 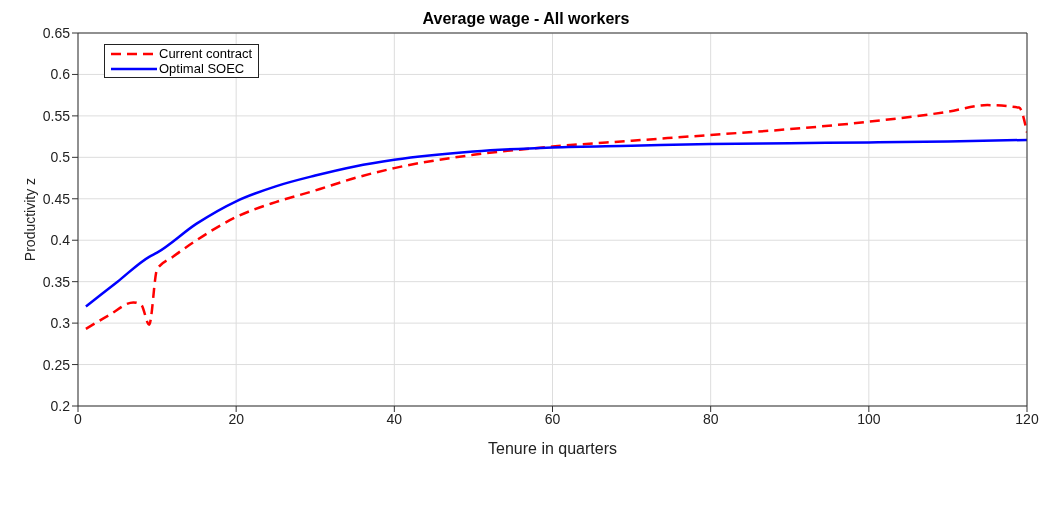 I want to click on y-tick-label: 0.65, so click(x=56, y=32).